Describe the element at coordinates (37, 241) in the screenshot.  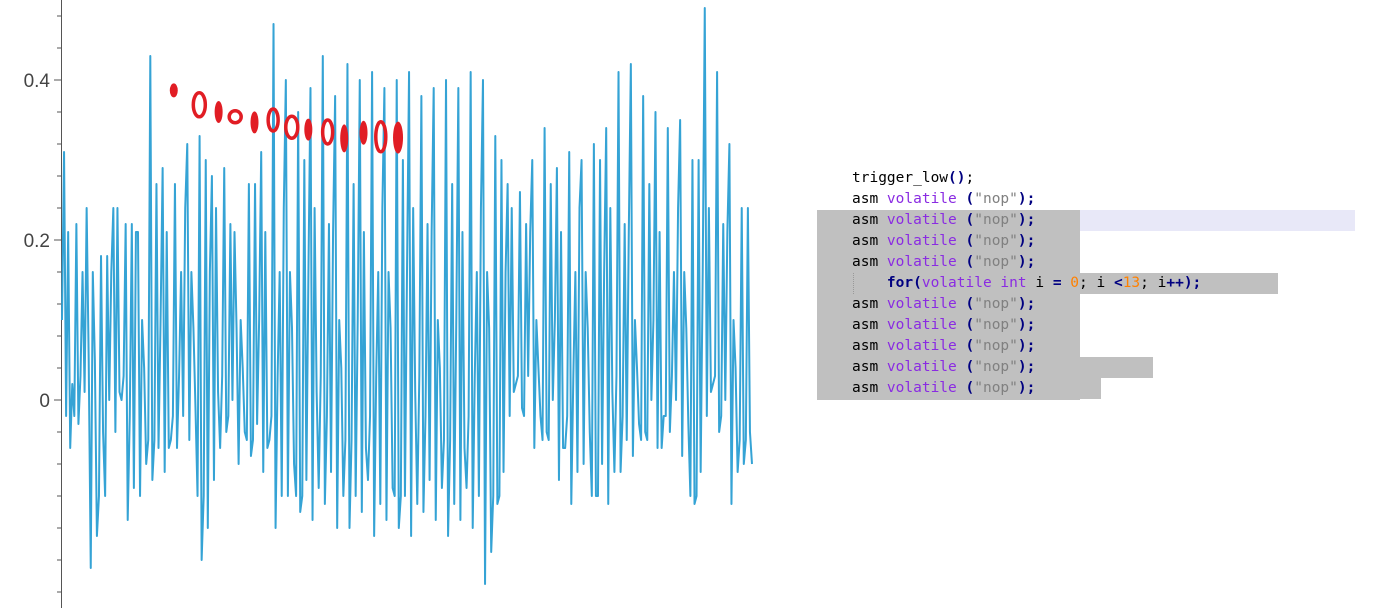
I see `y-tick-label: 0.2` at that location.